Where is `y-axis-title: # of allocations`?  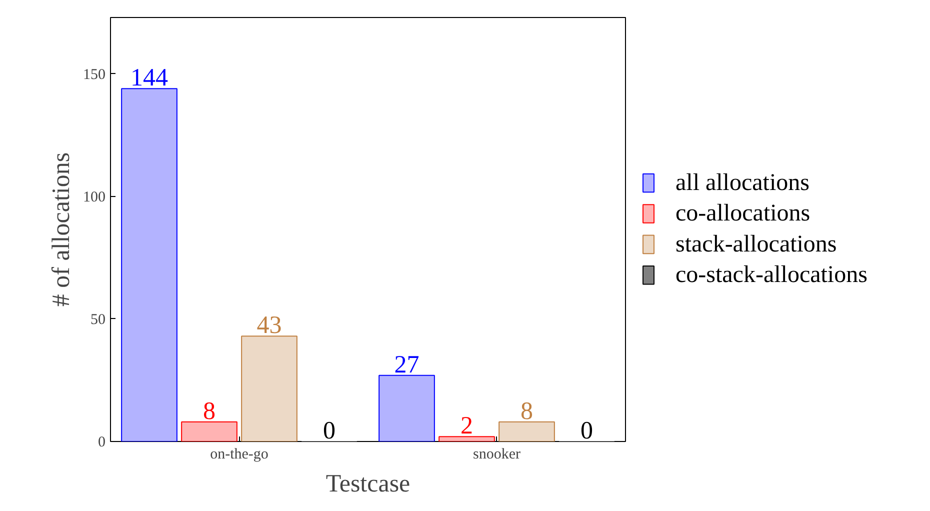
y-axis-title: # of allocations is located at coordinates (61, 229).